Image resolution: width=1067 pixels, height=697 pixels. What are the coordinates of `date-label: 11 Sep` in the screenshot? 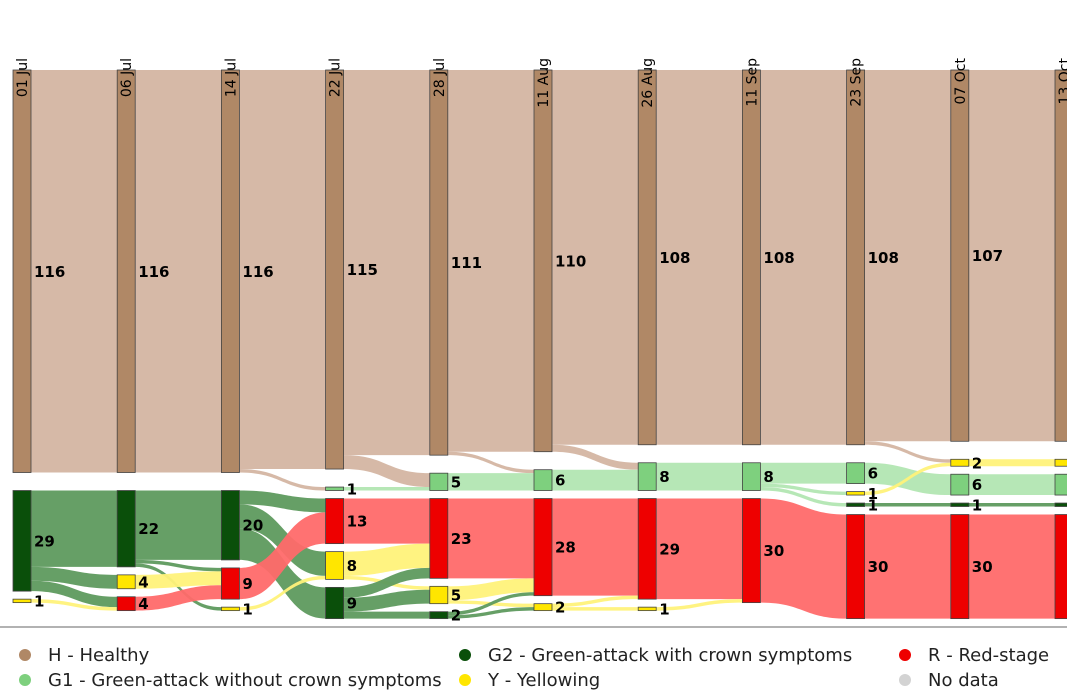 It's located at (752, 82).